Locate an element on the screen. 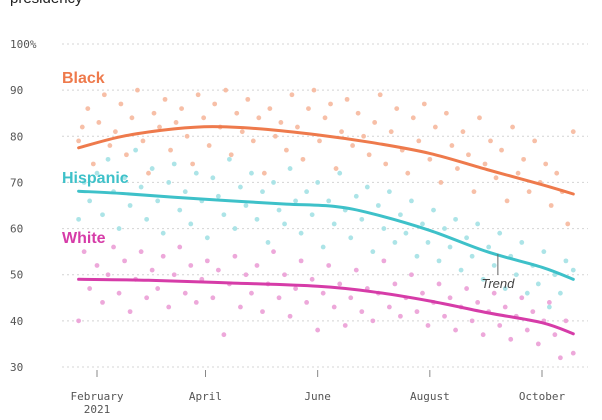 The height and width of the screenshot is (420, 602). x-tick-sublabel: 2021 is located at coordinates (97, 409).